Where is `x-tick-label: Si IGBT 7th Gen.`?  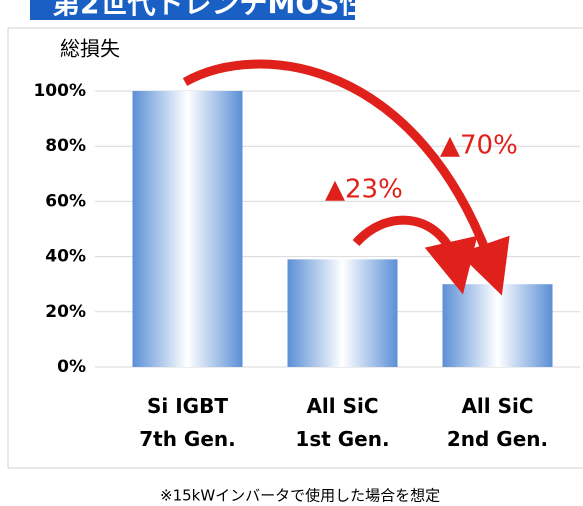
x-tick-label: Si IGBT 7th Gen. is located at coordinates (187, 422).